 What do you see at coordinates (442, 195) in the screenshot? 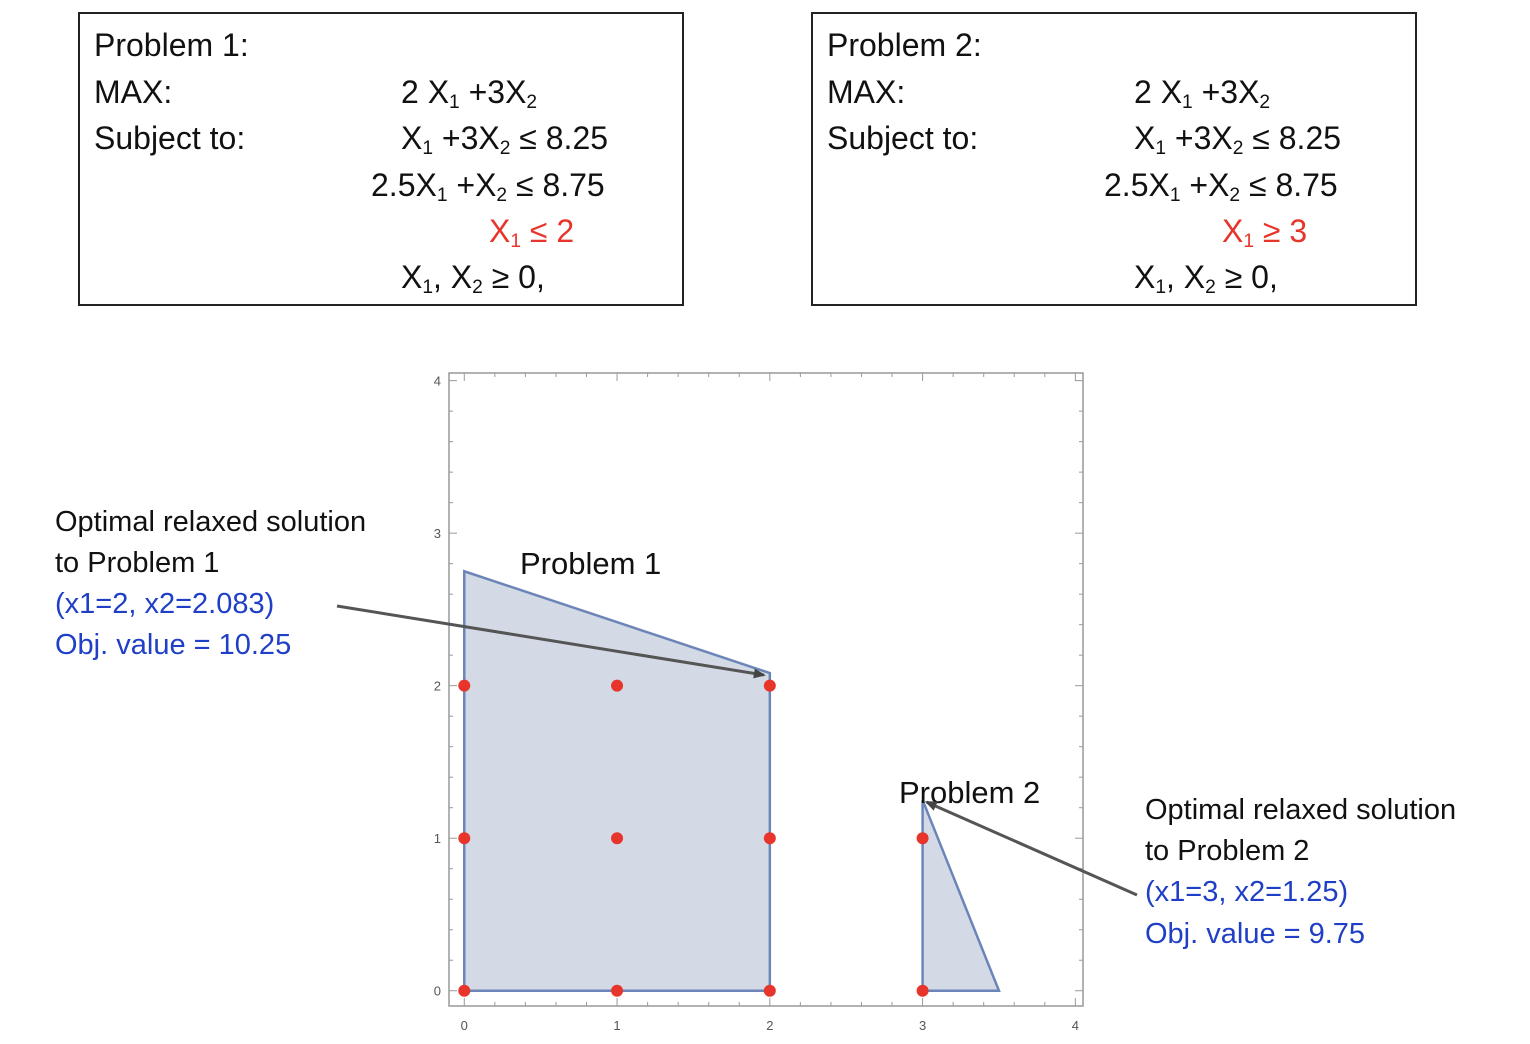
I see `problem-1-constraint-2-part: 1` at bounding box center [442, 195].